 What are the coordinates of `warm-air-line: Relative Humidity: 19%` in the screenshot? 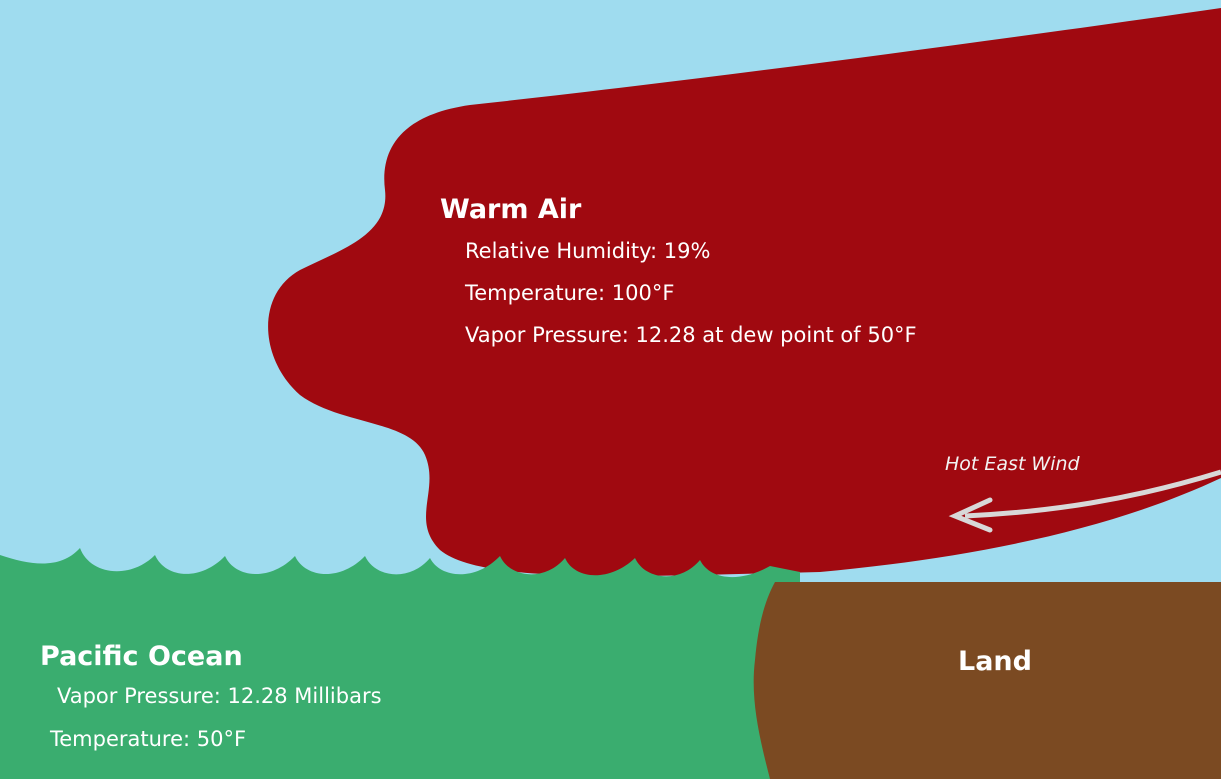 It's located at (587, 251).